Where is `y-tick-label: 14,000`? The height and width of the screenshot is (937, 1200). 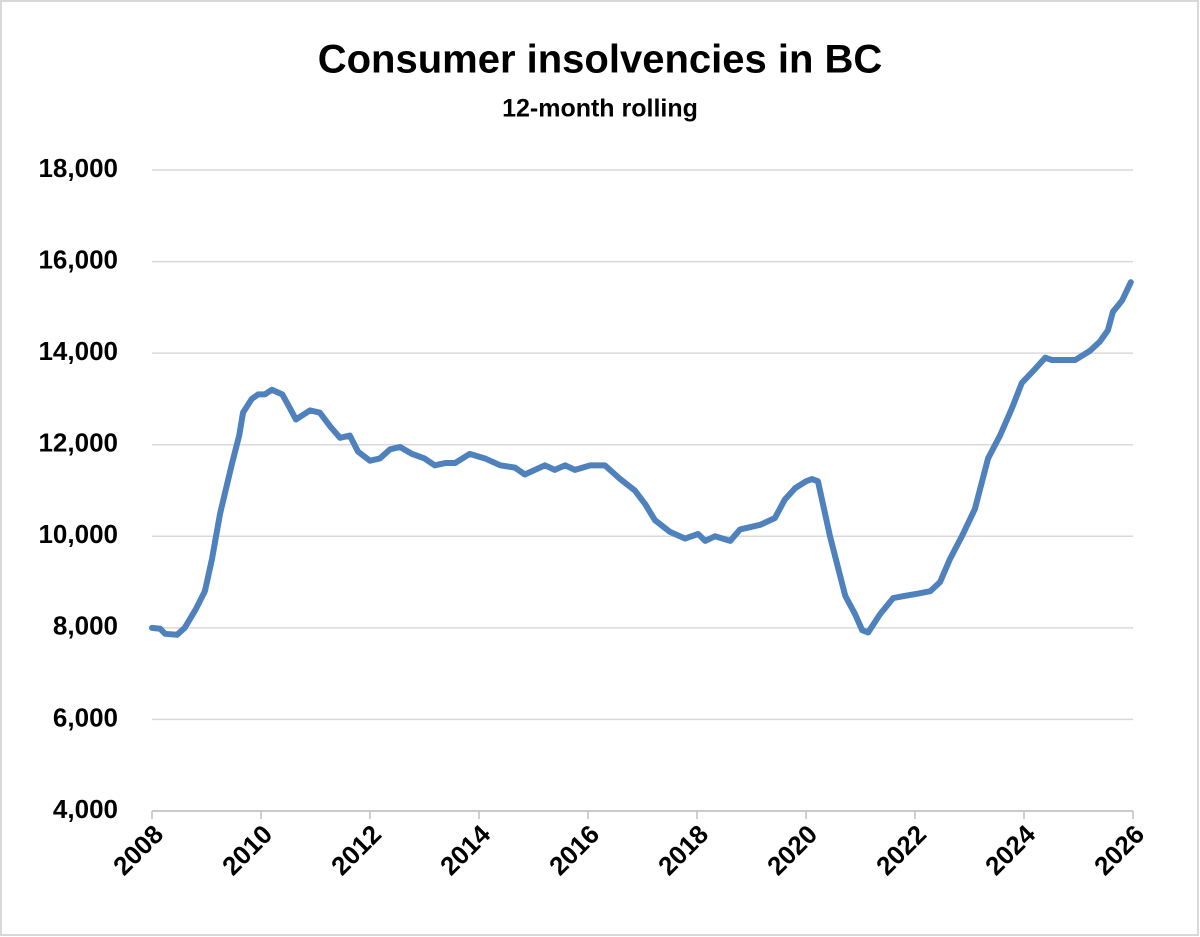
y-tick-label: 14,000 is located at coordinates (78, 351).